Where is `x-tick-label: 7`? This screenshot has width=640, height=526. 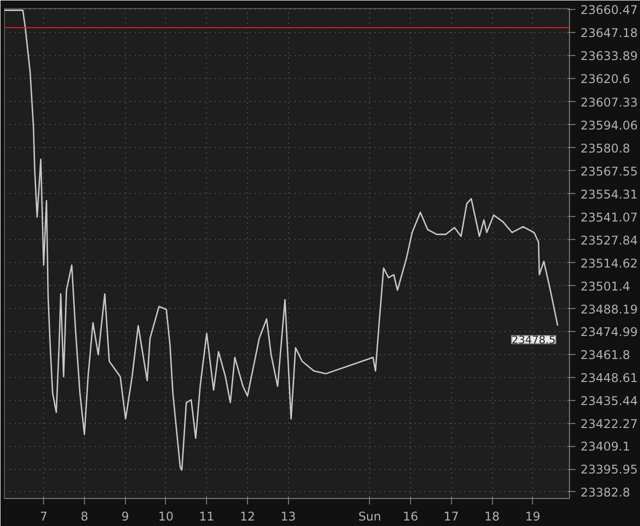 x-tick-label: 7 is located at coordinates (44, 517).